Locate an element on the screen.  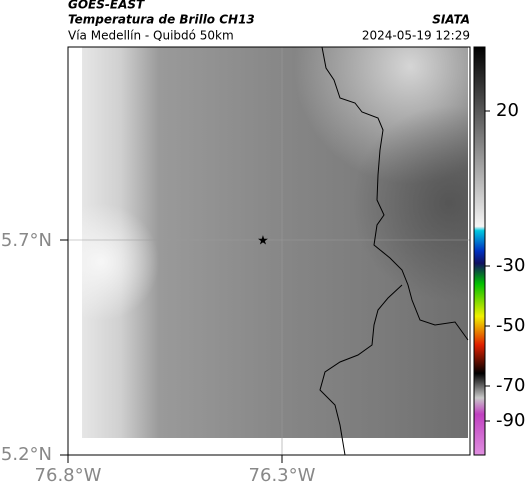
x-tick-label: 76.3°W is located at coordinates (282, 475).